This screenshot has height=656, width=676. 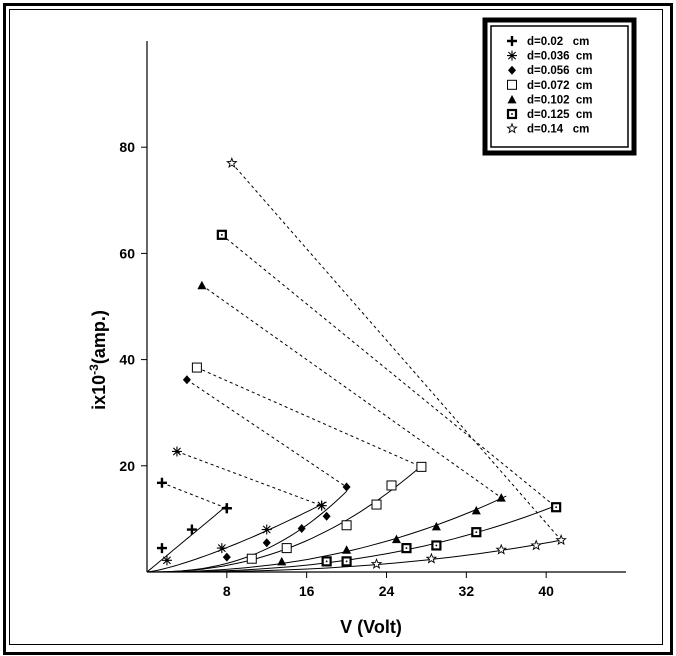 What do you see at coordinates (94, 369) in the screenshot?
I see `y-axis-title-exponent: -3` at bounding box center [94, 369].